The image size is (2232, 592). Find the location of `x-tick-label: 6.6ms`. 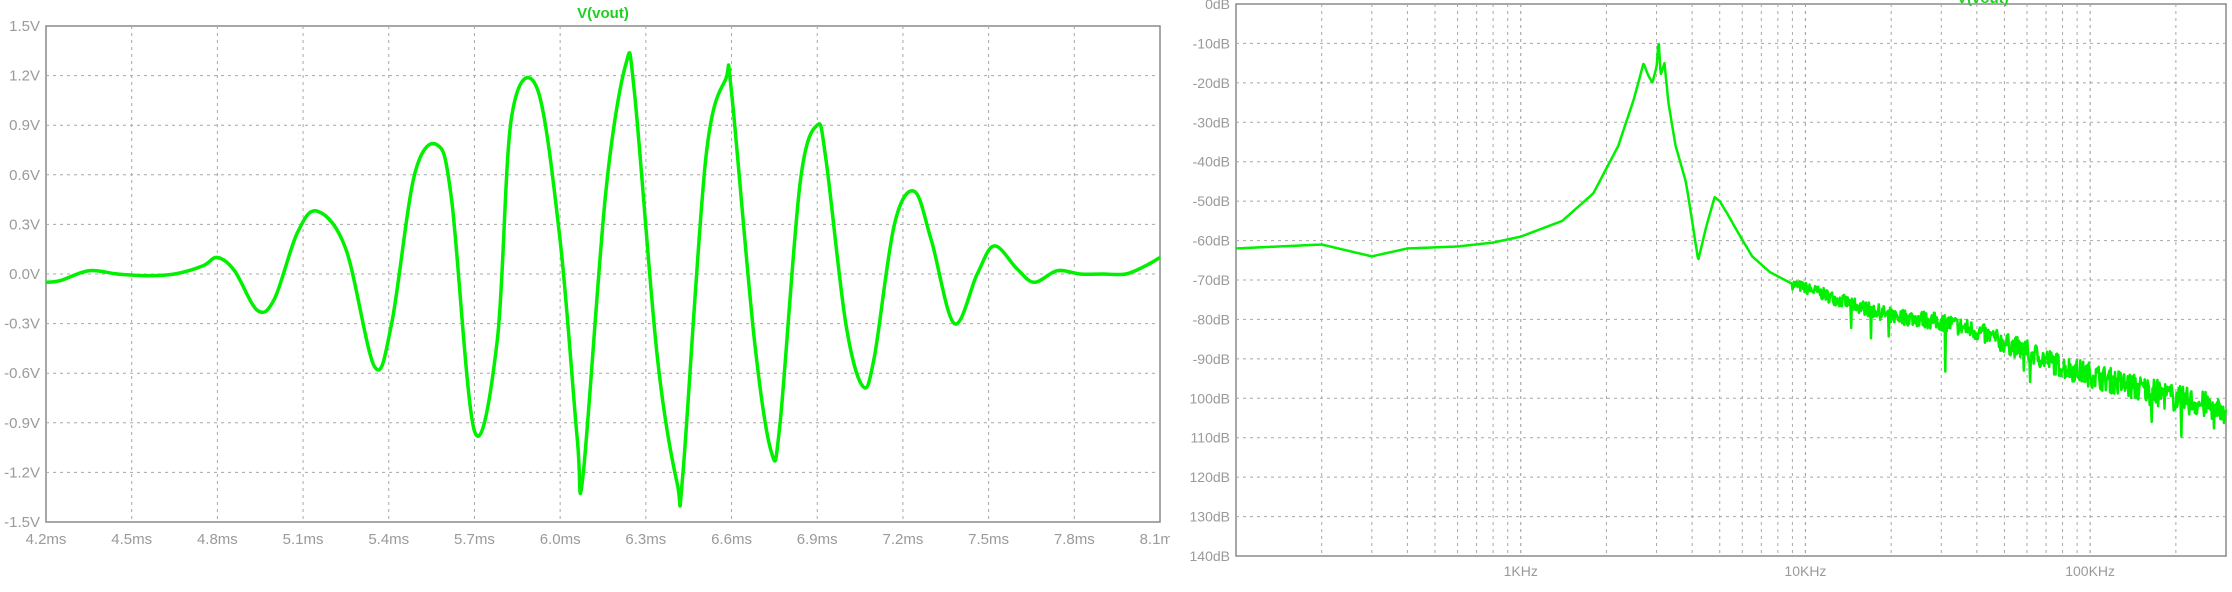

x-tick-label: 6.6ms is located at coordinates (731, 539).